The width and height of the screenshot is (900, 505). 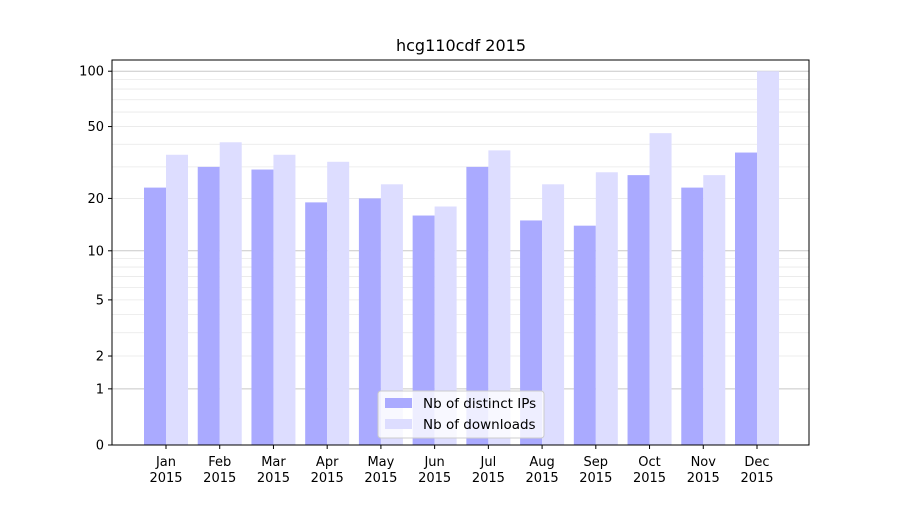 What do you see at coordinates (165, 462) in the screenshot?
I see `x-tick-label-month: Jan` at bounding box center [165, 462].